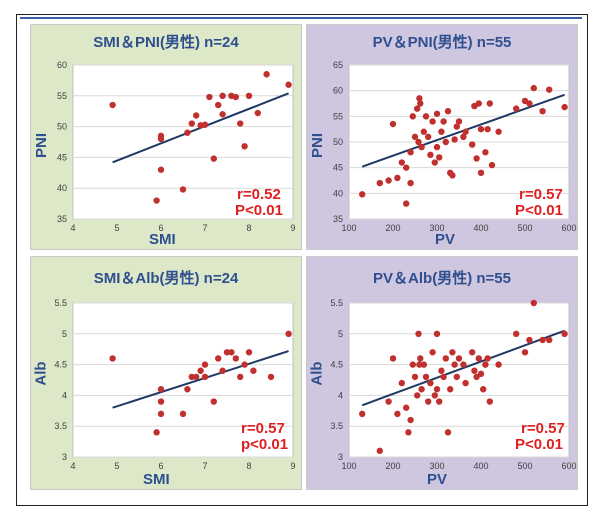 The height and width of the screenshot is (521, 604). What do you see at coordinates (392, 228) in the screenshot?
I see `x-tick-label: 200` at bounding box center [392, 228].